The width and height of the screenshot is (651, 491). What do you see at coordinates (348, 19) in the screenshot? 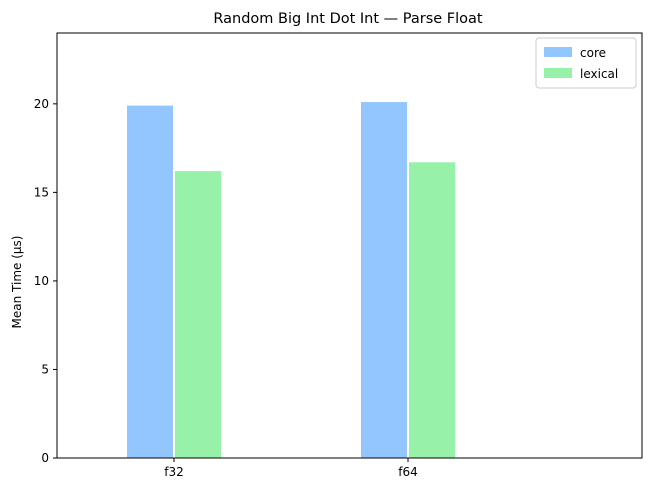
I see `chart-title: Random Big Int Dot Int — Parse Float` at bounding box center [348, 19].